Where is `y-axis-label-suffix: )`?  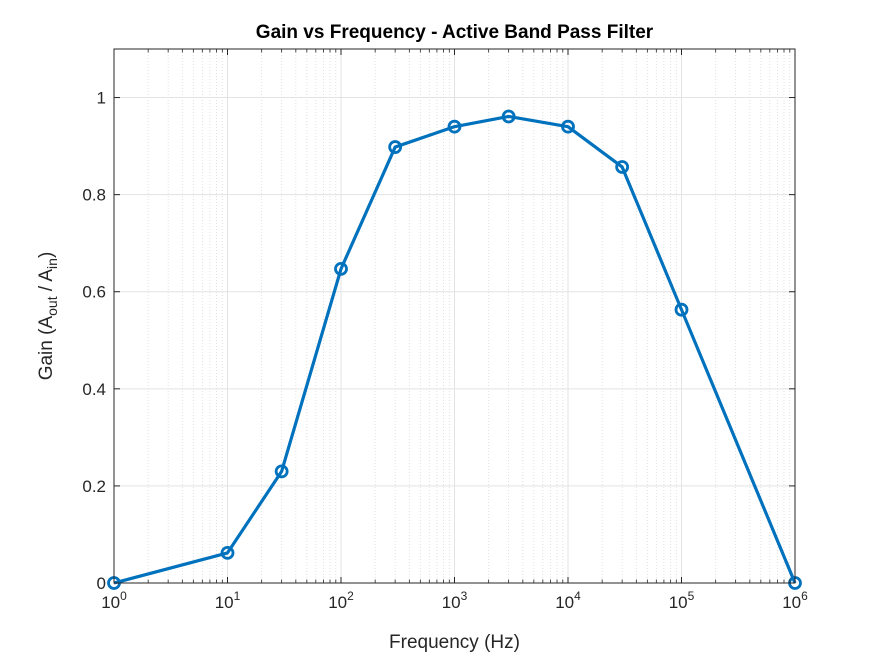 y-axis-label-suffix: ) is located at coordinates (46, 255).